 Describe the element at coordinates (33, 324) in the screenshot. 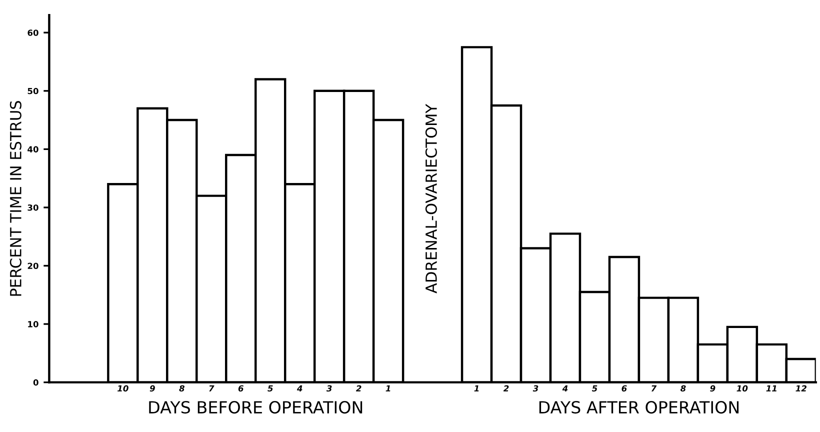

I see `y-tick-label: 10` at that location.